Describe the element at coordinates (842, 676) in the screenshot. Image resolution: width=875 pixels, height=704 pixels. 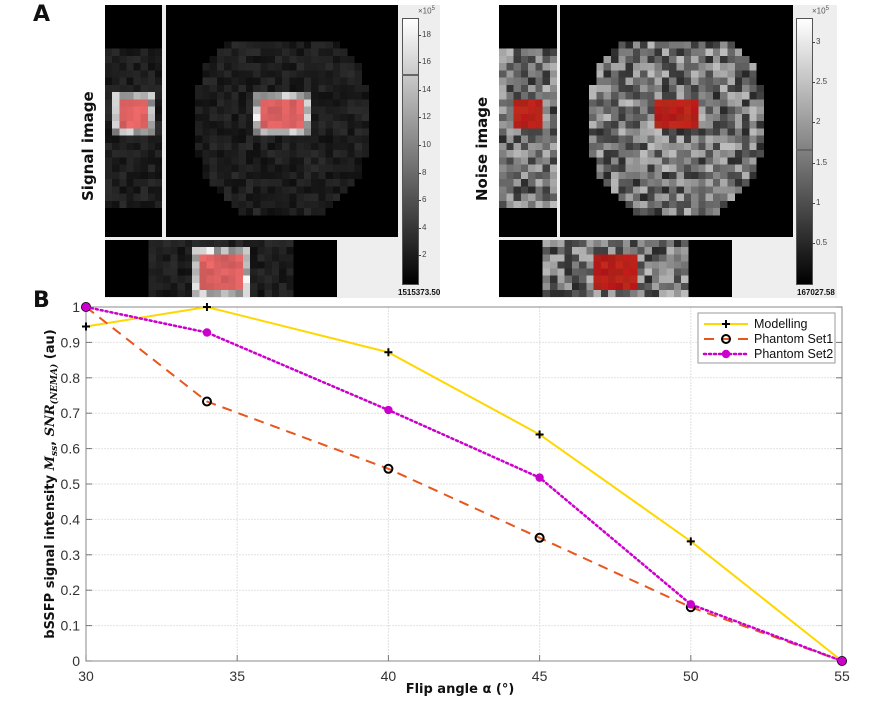
I see `x-tick-label: 55` at that location.